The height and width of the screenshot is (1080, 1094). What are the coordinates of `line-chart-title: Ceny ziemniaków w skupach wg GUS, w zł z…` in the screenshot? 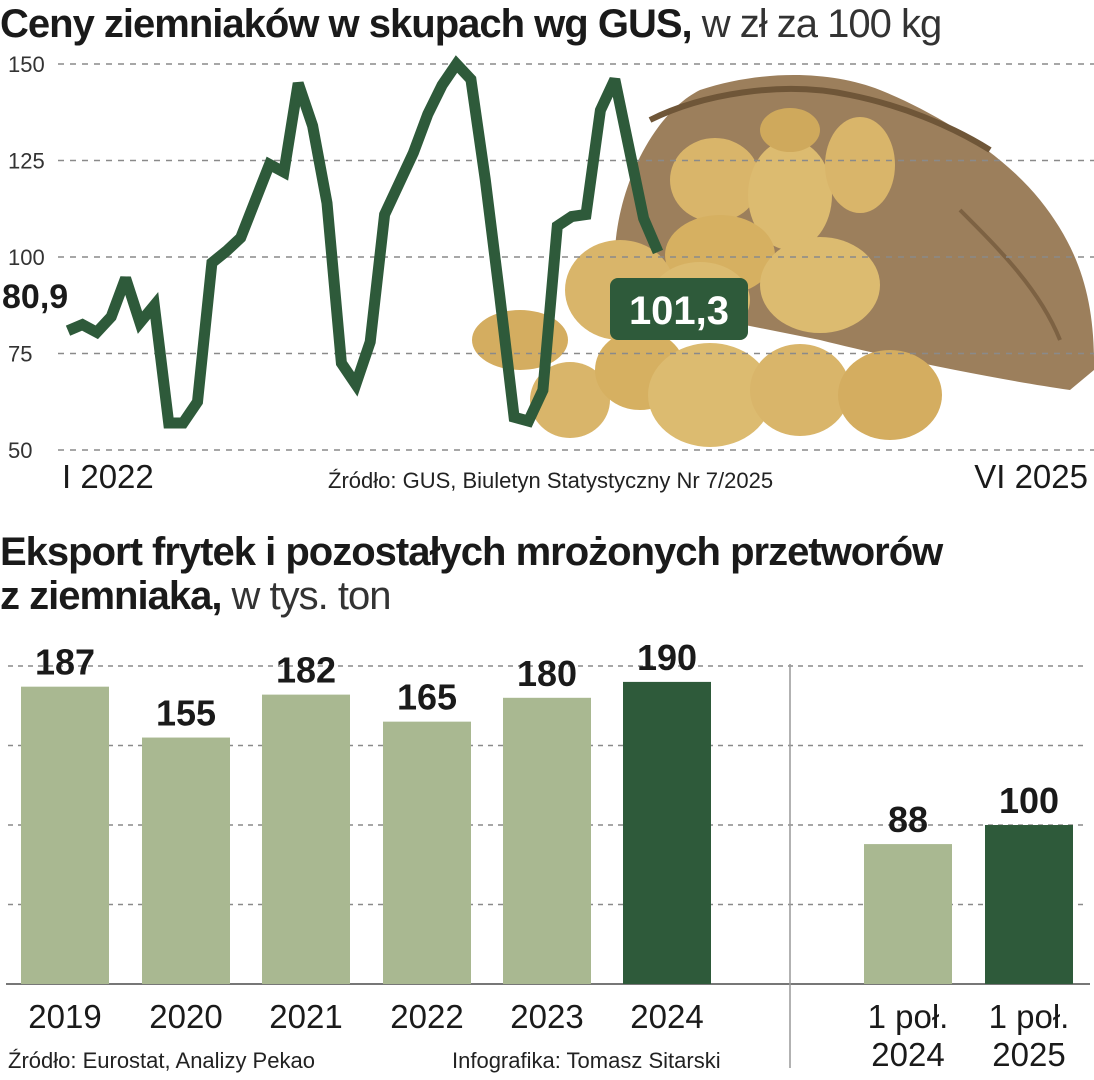 It's located at (471, 24).